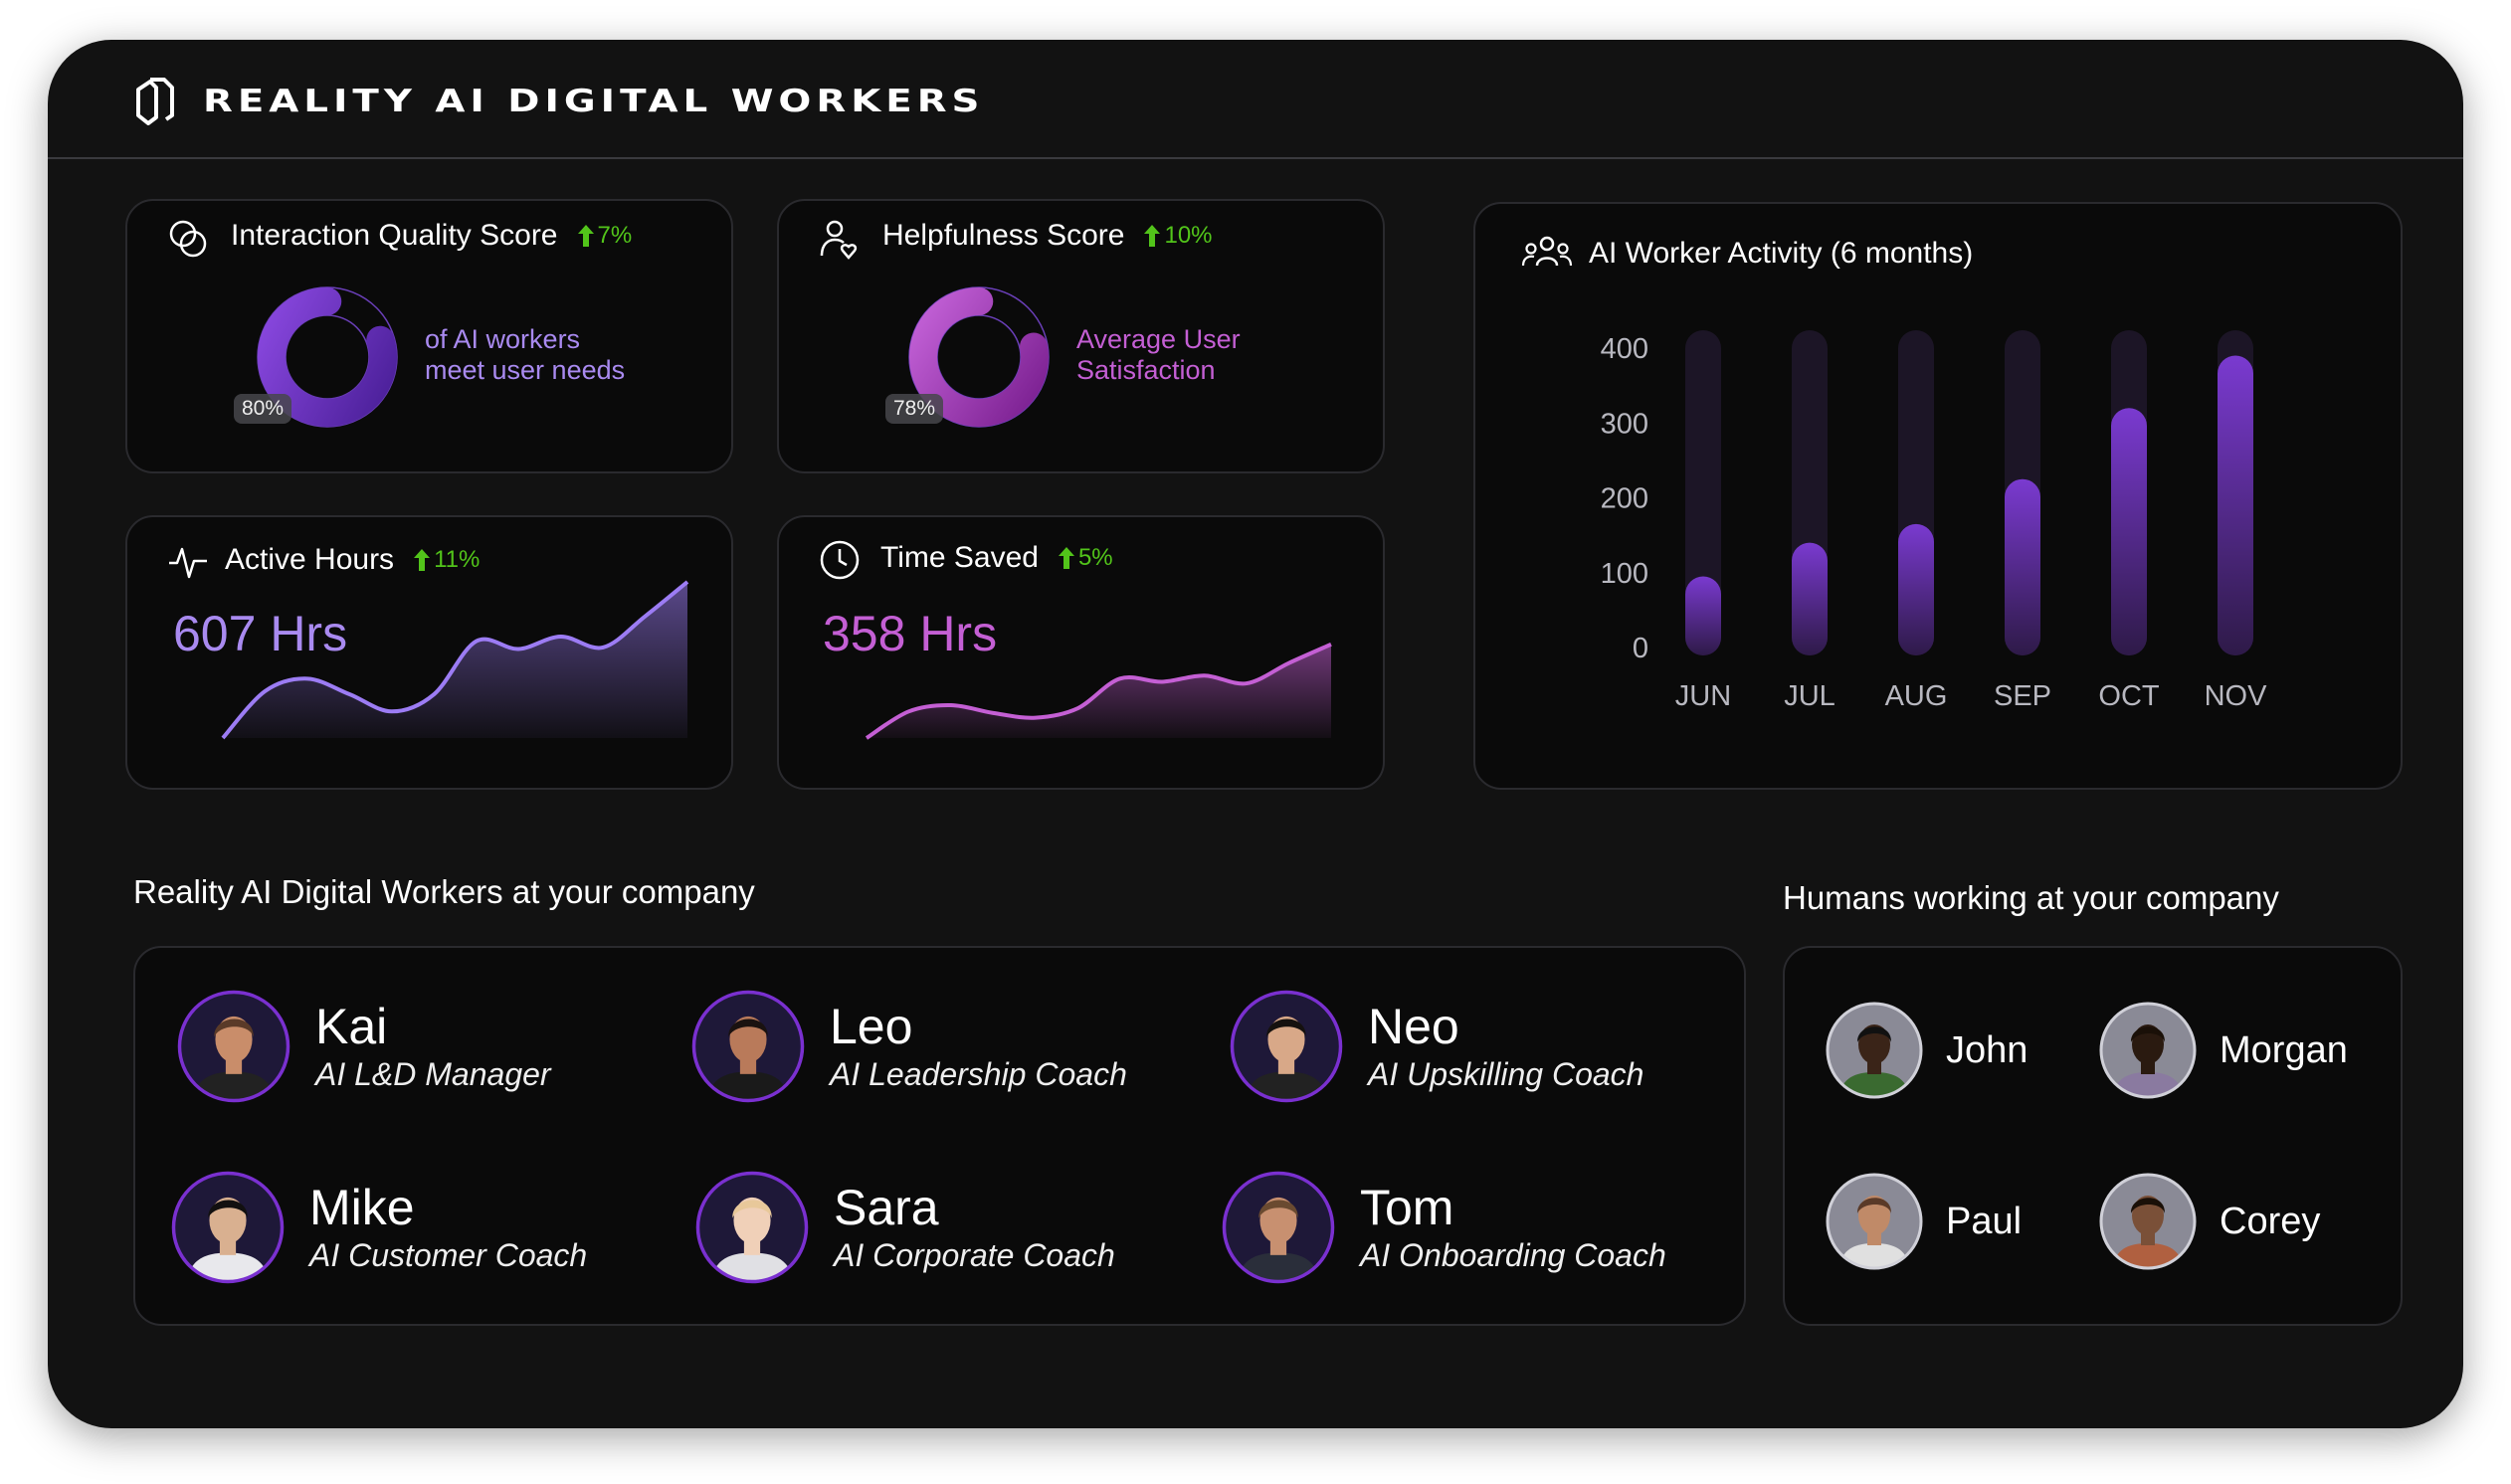 Image resolution: width=2511 pixels, height=1484 pixels. What do you see at coordinates (1640, 649) in the screenshot?
I see `y-tick-label: 0` at bounding box center [1640, 649].